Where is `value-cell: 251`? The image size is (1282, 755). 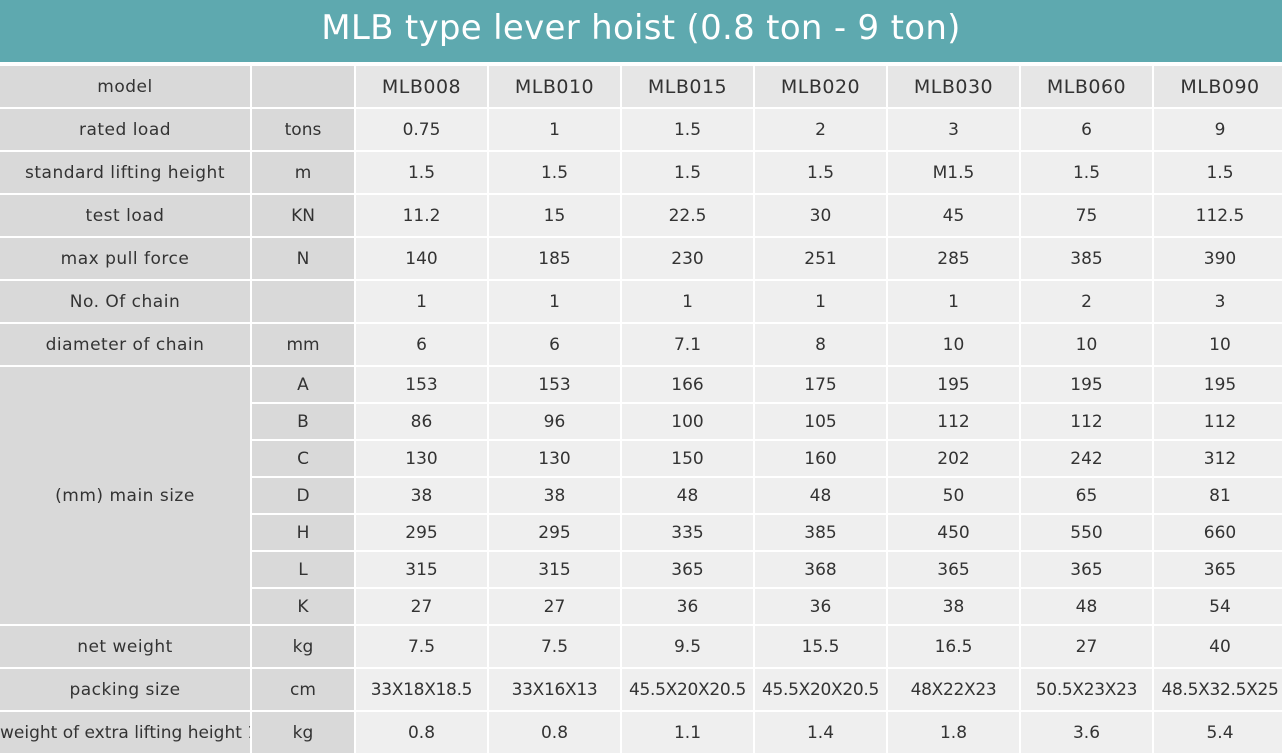 value-cell: 251 is located at coordinates (820, 258).